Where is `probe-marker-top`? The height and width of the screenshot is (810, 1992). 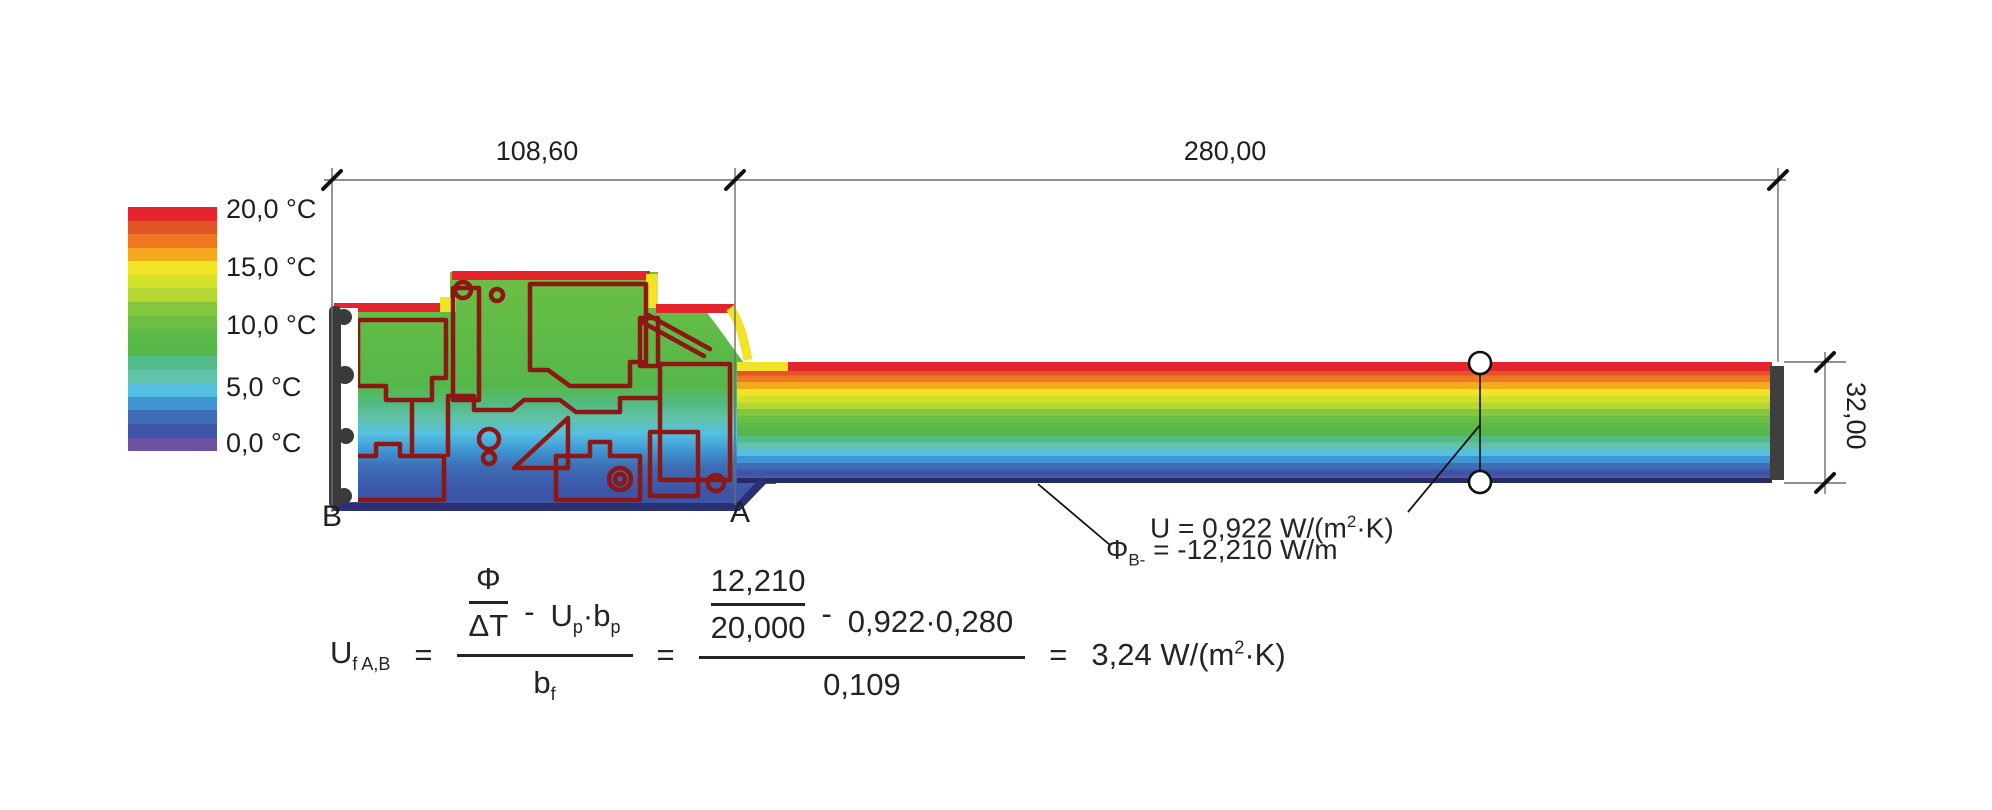
probe-marker-top is located at coordinates (1480, 363).